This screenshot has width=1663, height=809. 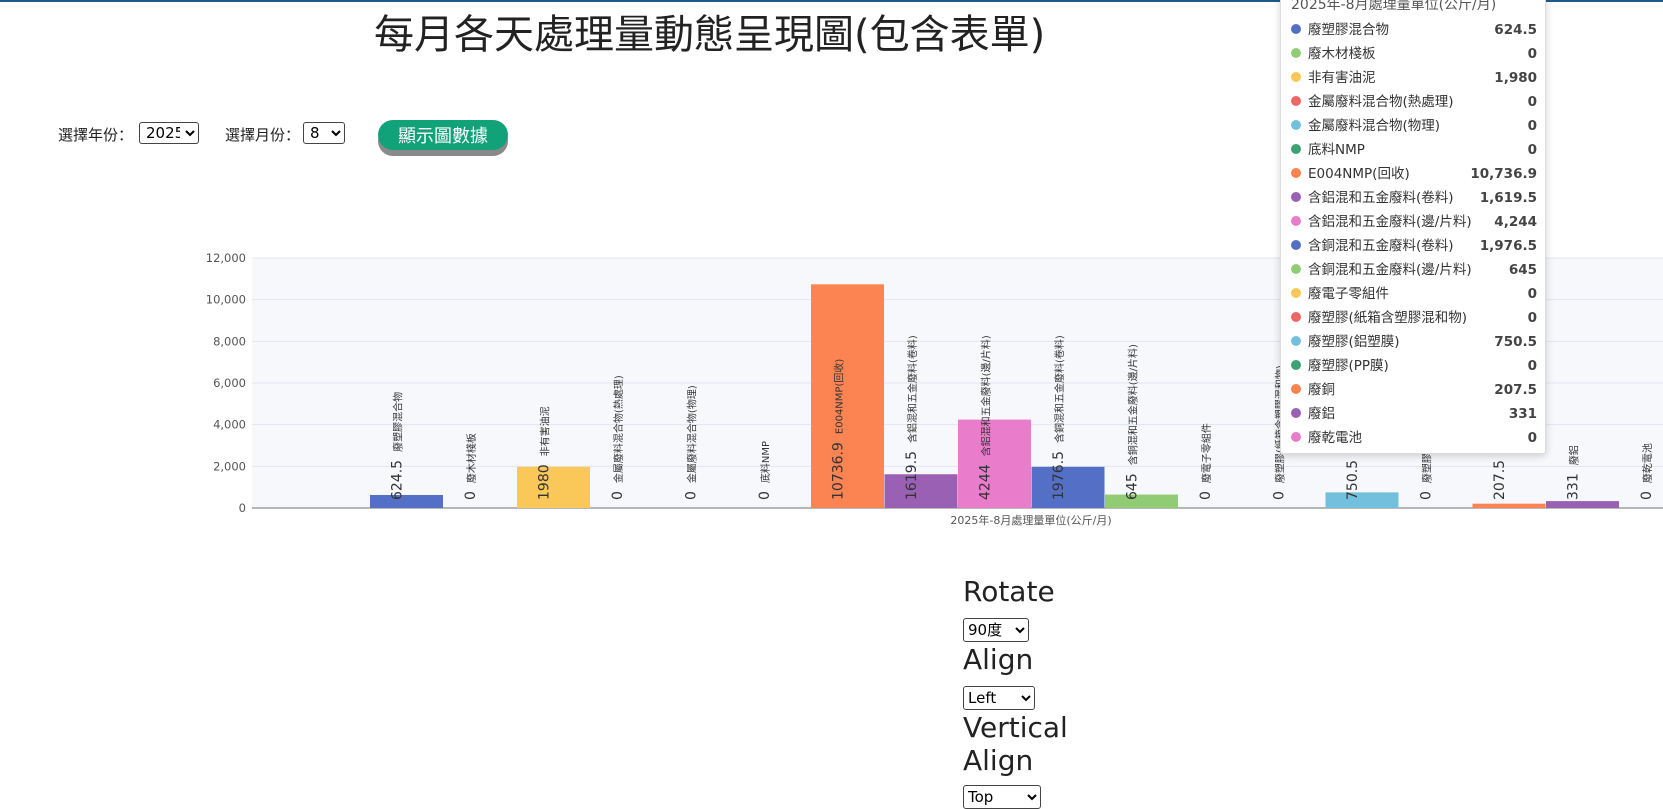 What do you see at coordinates (1354, 342) in the screenshot?
I see `tooltip-series-name: 廢塑膠(鋁塑膜)` at bounding box center [1354, 342].